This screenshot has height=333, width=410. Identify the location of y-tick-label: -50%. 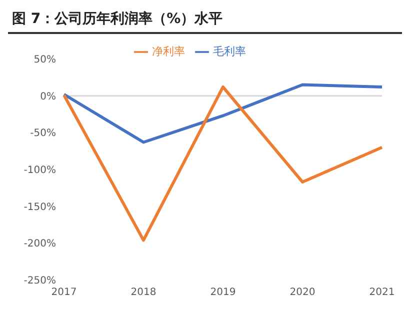
(43, 134).